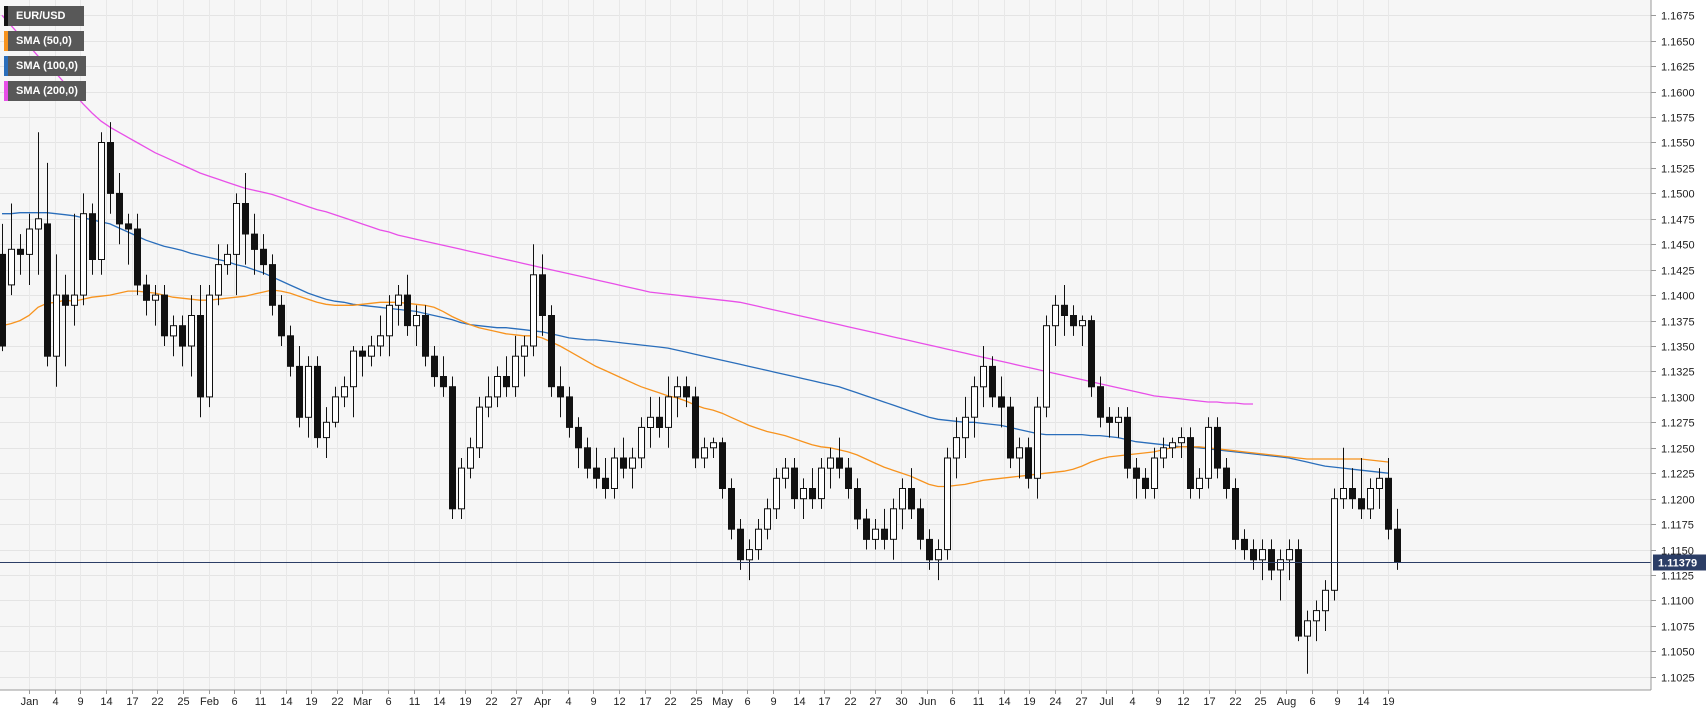  What do you see at coordinates (1678, 373) in the screenshot?
I see `y-tick-label: 1.1325` at bounding box center [1678, 373].